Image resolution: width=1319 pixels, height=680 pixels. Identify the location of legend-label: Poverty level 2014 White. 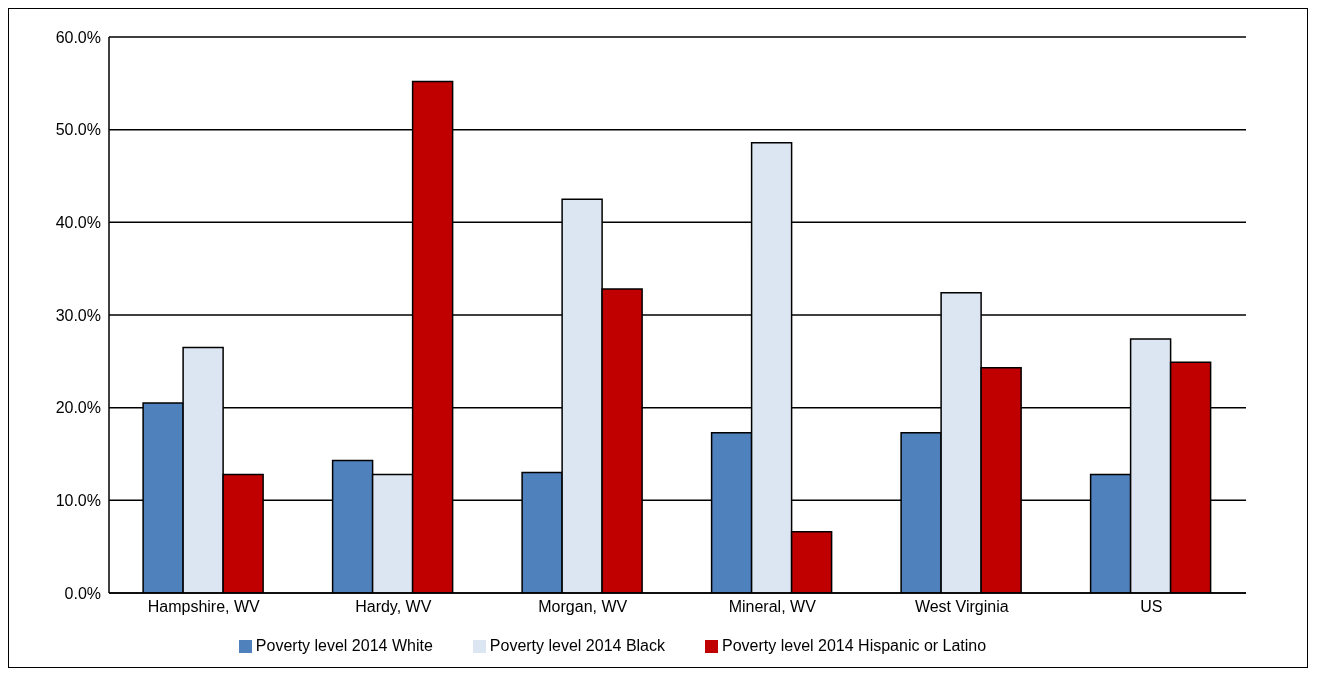
(344, 645).